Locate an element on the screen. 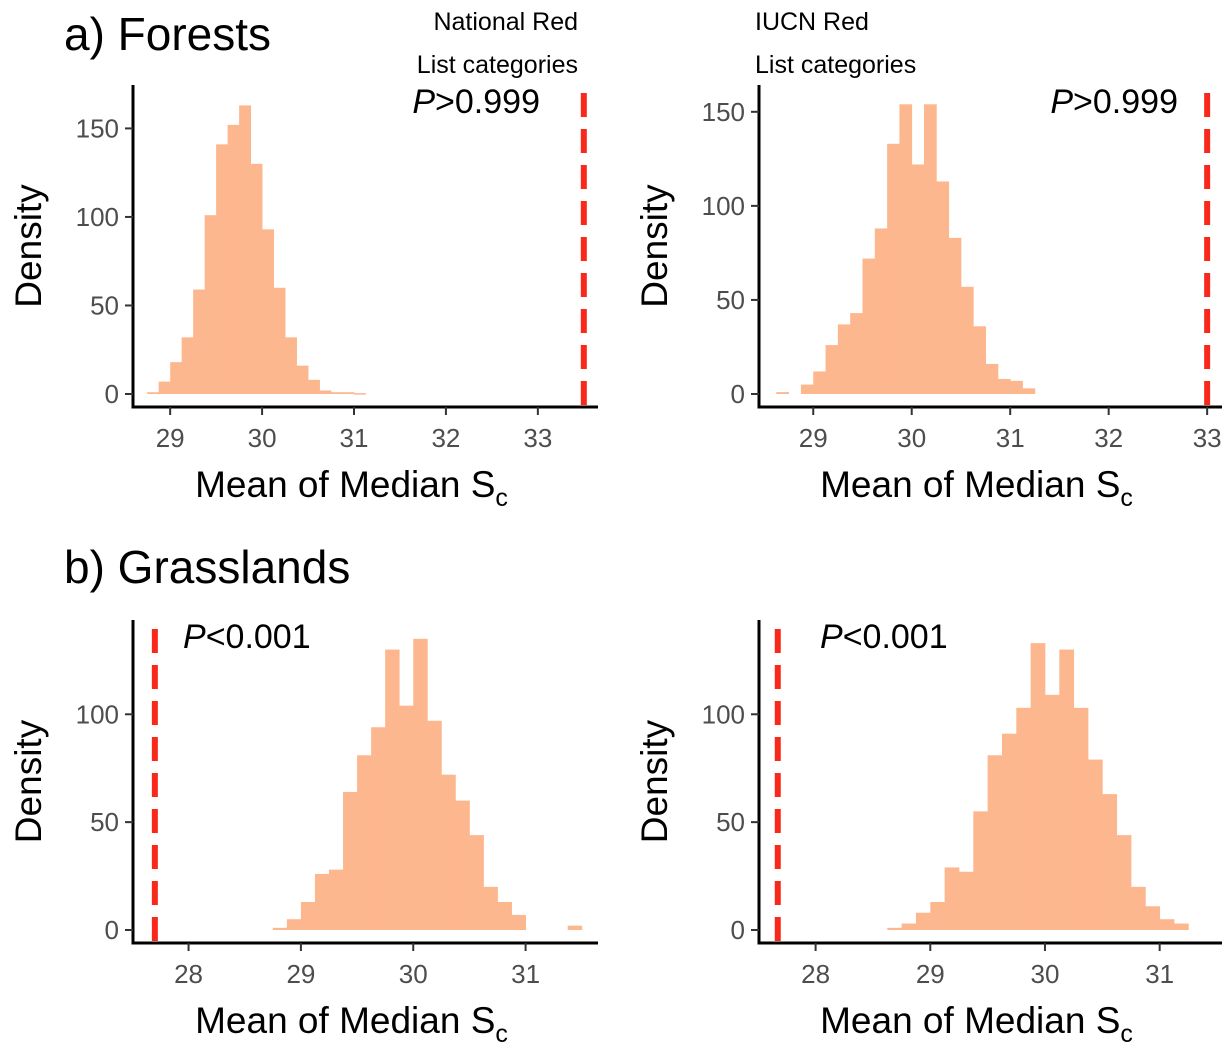 The height and width of the screenshot is (1043, 1230). p-value-annotation: P<0.001 is located at coordinates (884, 637).